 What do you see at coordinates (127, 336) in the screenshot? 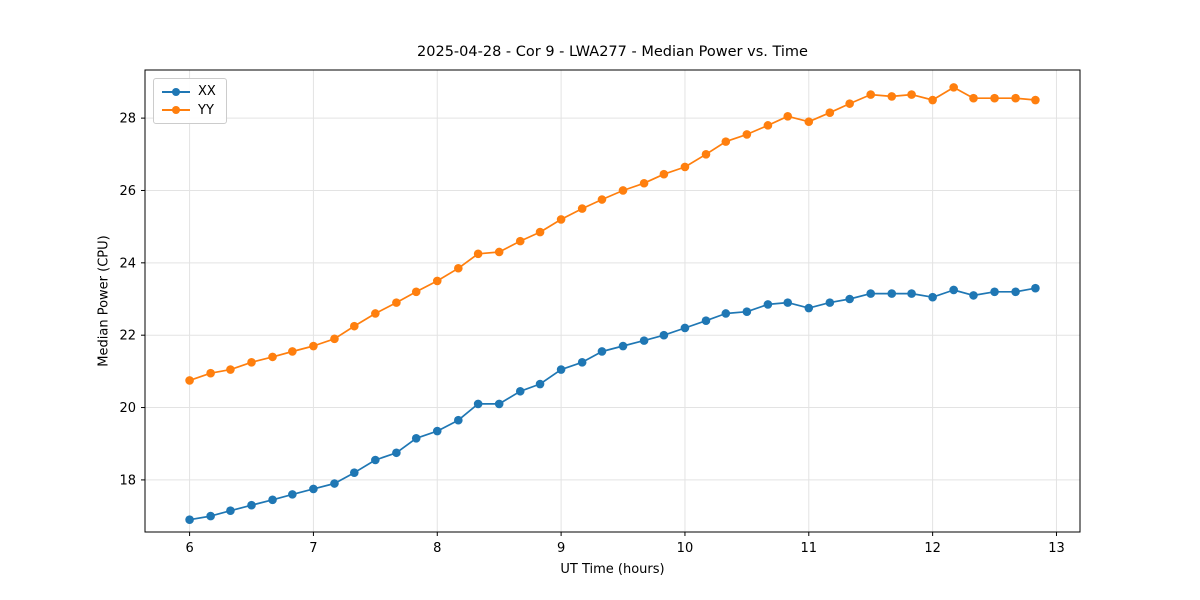
I see `svg-text: 22` at bounding box center [127, 336].